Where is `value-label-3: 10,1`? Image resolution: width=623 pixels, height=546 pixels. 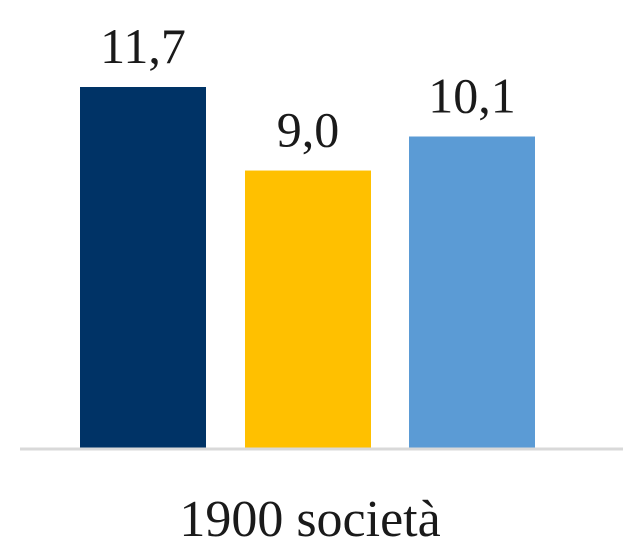 value-label-3: 10,1 is located at coordinates (472, 96).